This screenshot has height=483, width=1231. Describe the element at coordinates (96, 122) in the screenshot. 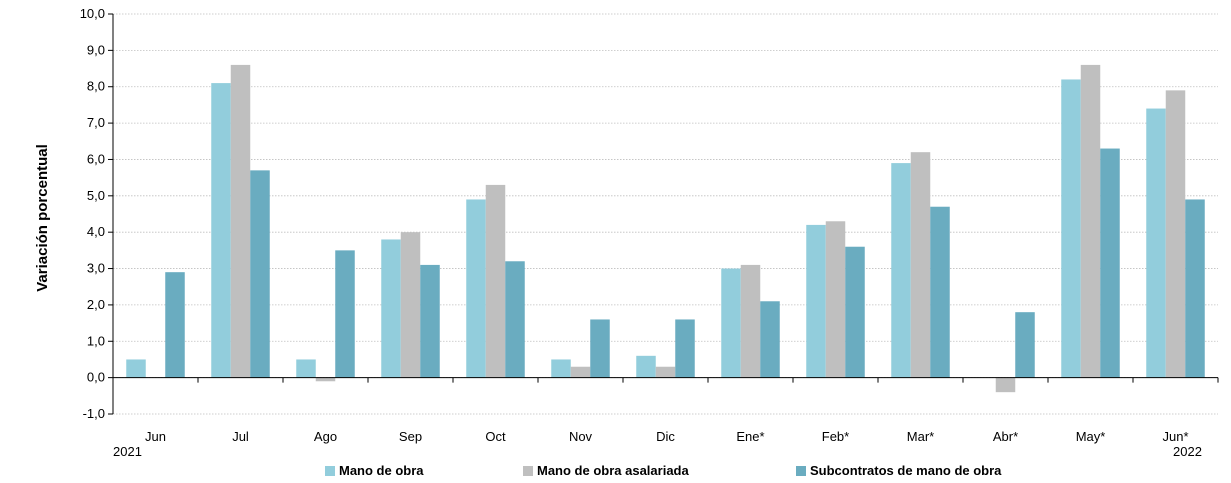

I see `y-tick-label: 7,0` at that location.